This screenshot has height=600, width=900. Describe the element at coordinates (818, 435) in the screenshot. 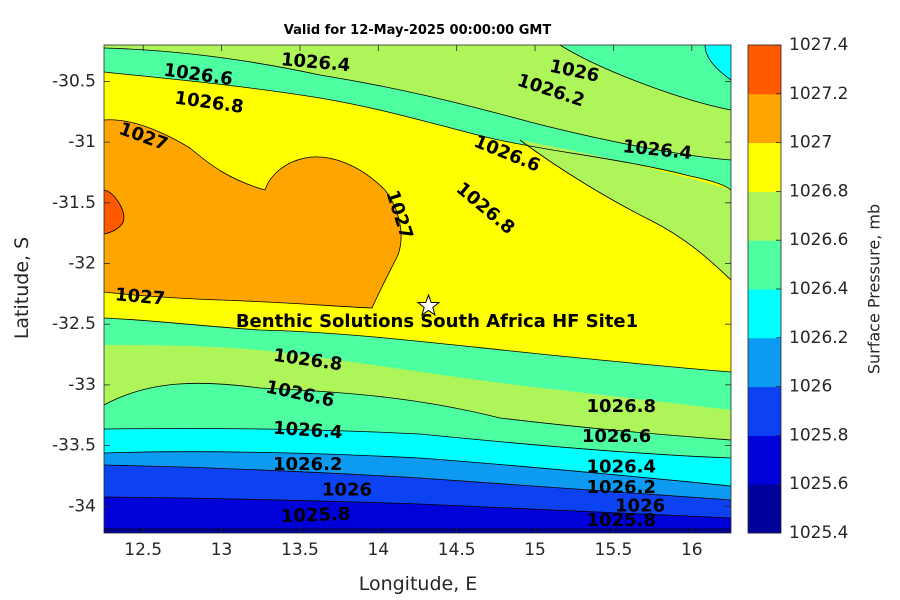

I see `colorbar-tick-label: 1025.8` at that location.